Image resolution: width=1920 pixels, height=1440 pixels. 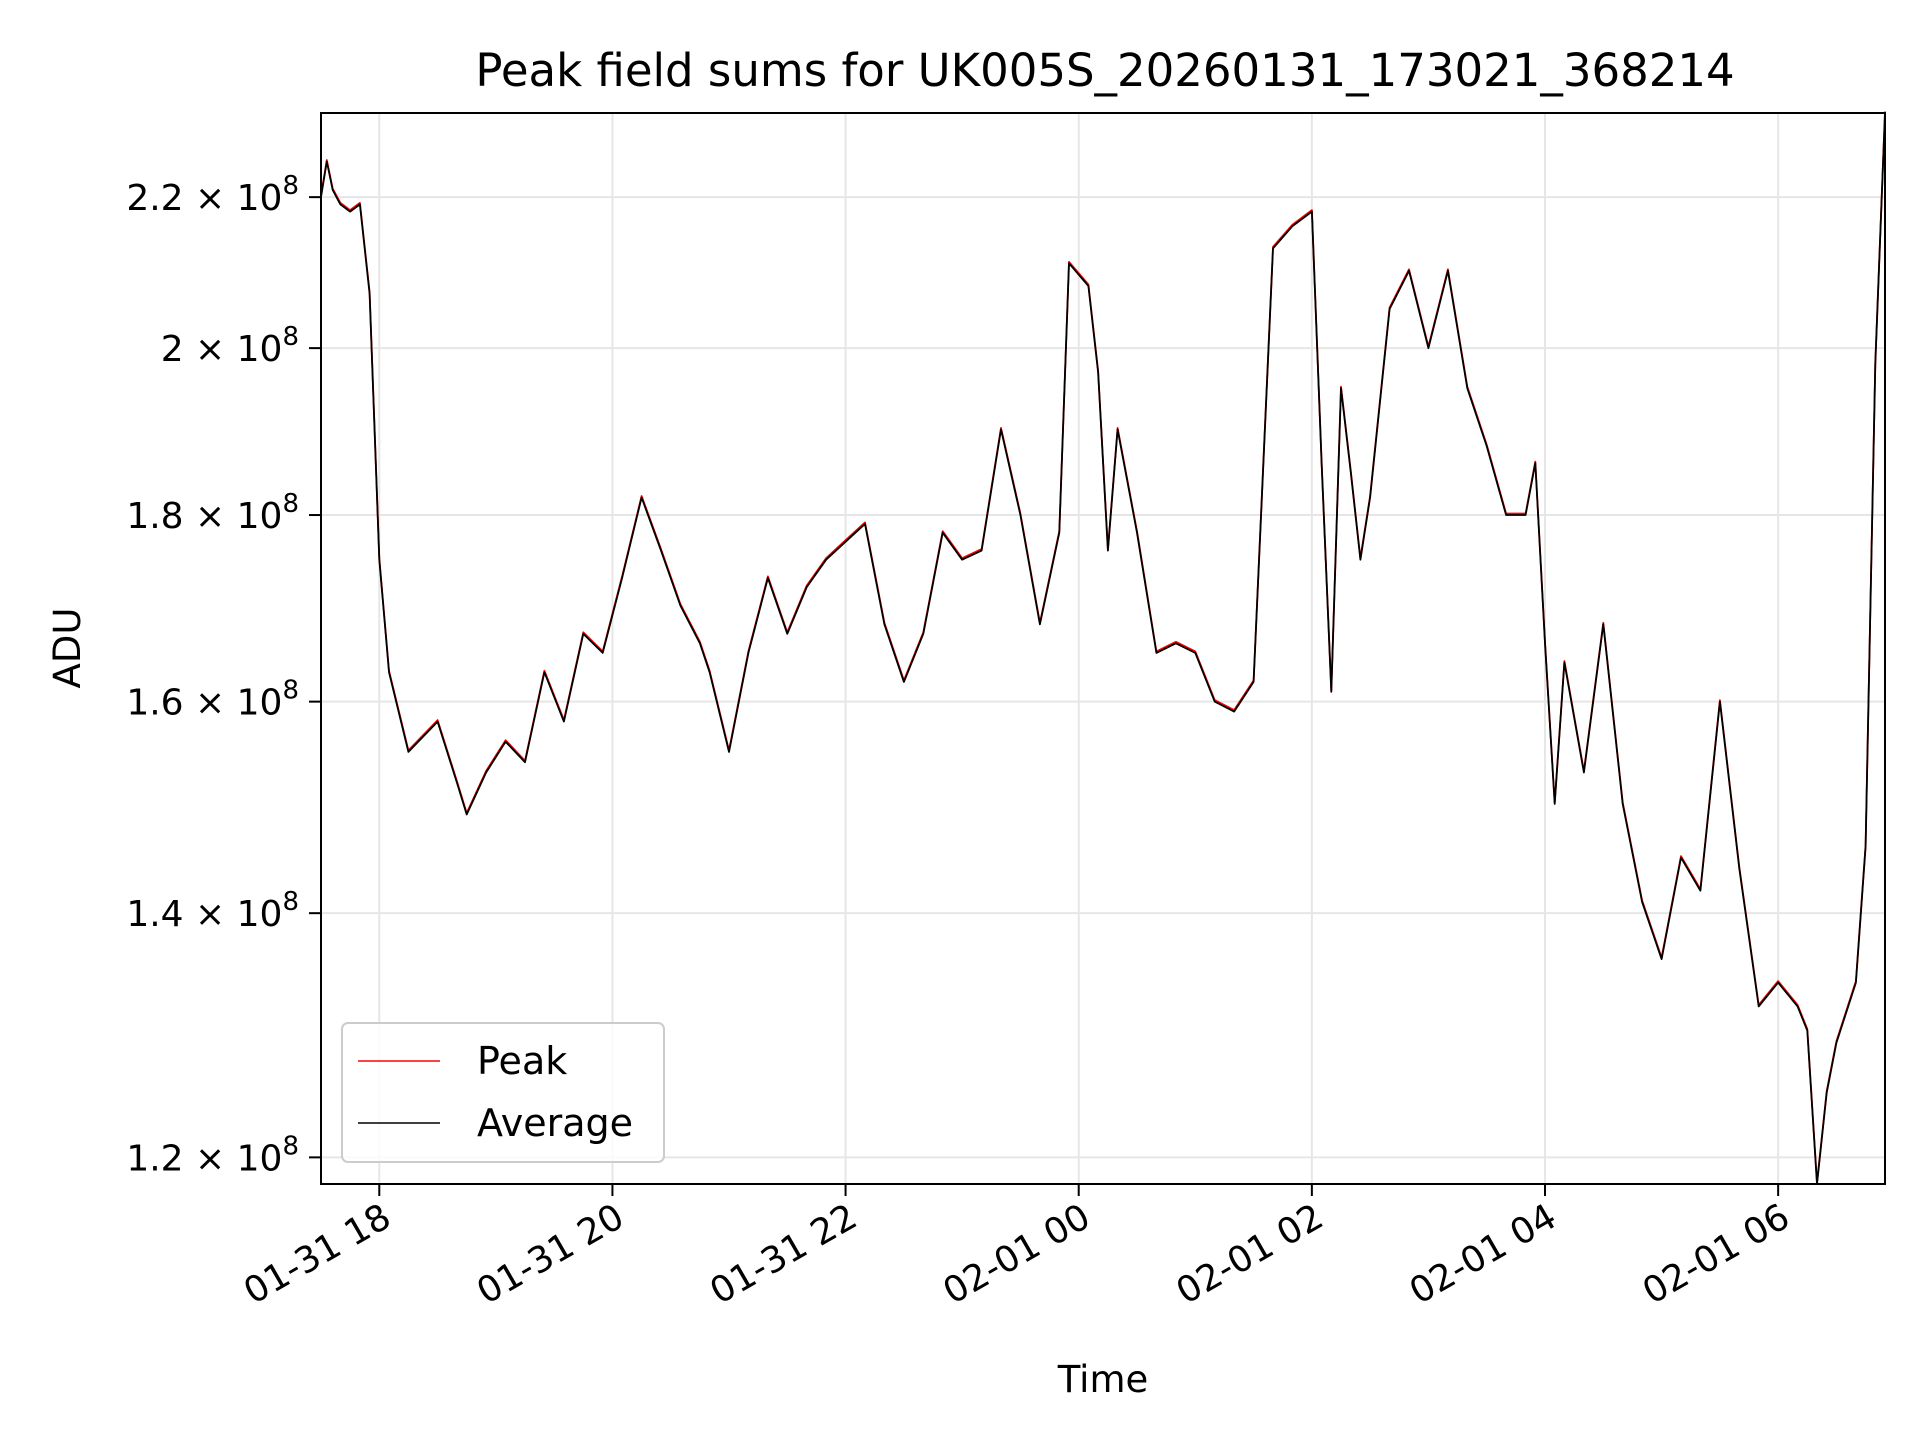 What do you see at coordinates (212, 911) in the screenshot?
I see `y-tick-label-1: 1.4 × 108` at bounding box center [212, 911].